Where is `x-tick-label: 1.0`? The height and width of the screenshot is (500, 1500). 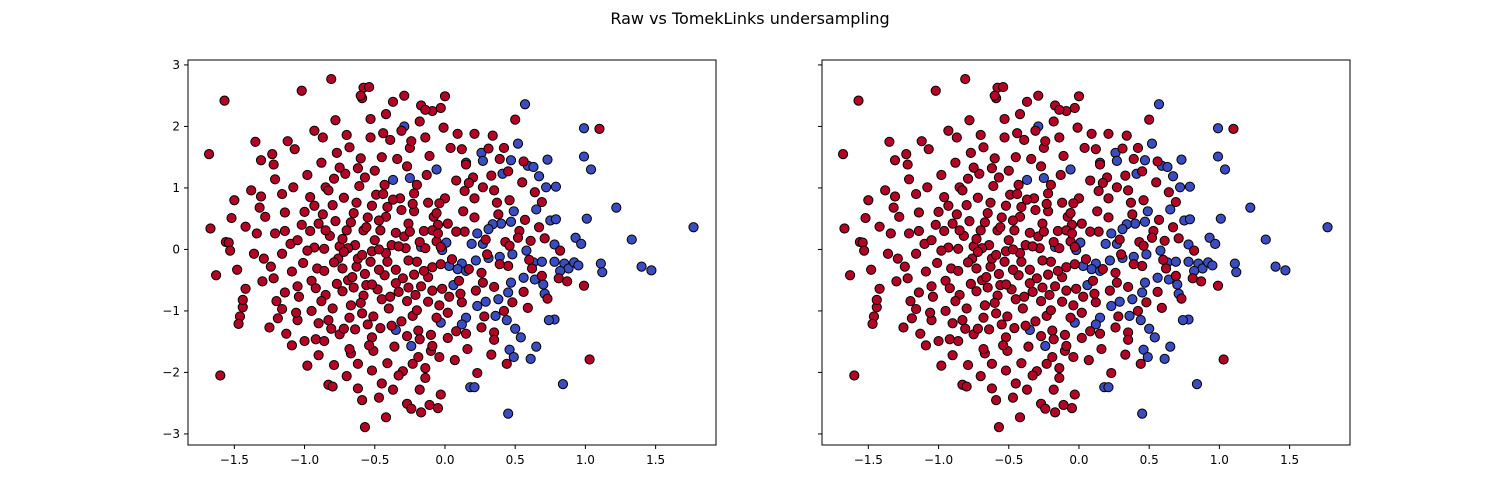 x-tick-label: 1.0 is located at coordinates (1219, 460).